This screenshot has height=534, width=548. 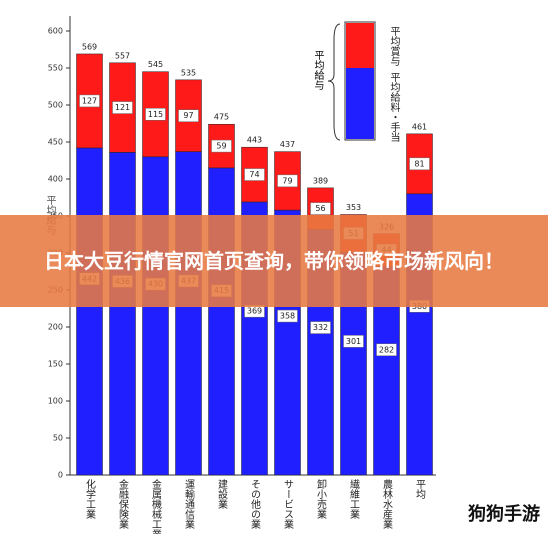 What do you see at coordinates (188, 72) in the screenshot?
I see `total-label: 535` at bounding box center [188, 72].